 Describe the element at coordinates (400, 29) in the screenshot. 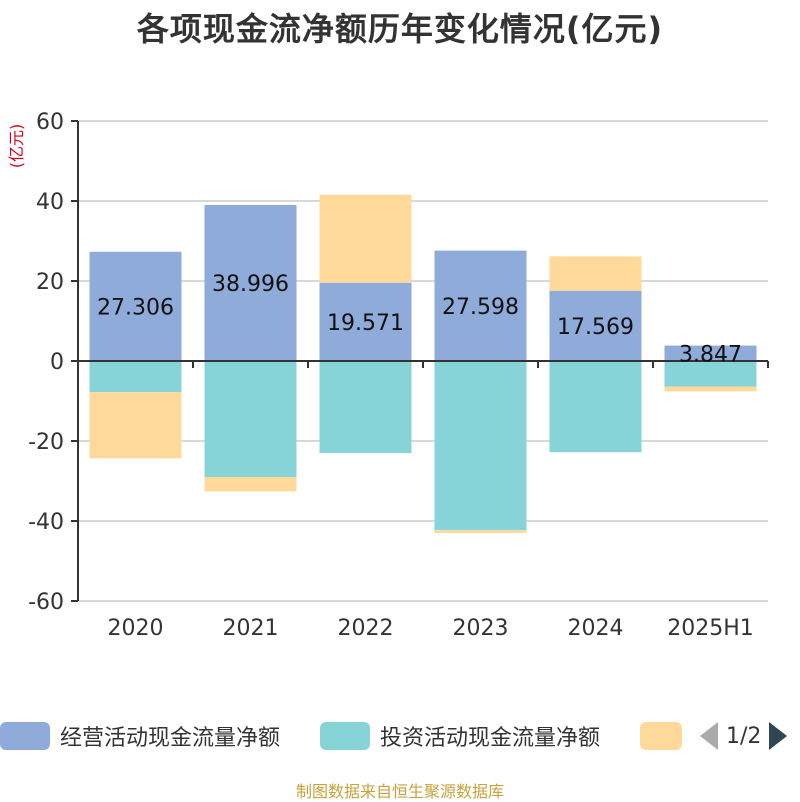

I see `chart-title: 各项现金流净额历年变化情况(亿元)` at that location.